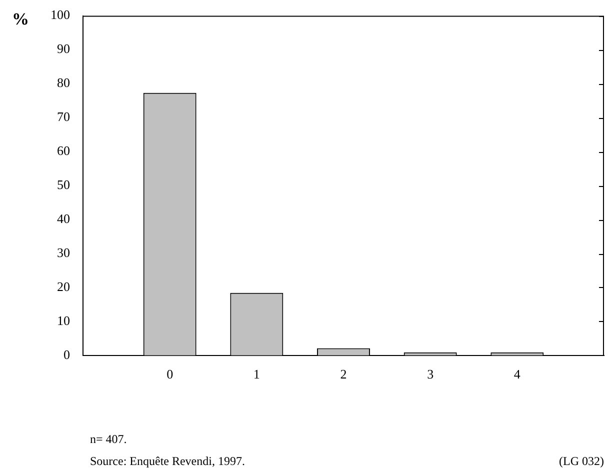 The image size is (616, 475). What do you see at coordinates (63, 218) in the screenshot?
I see `y-tick-label: 40` at bounding box center [63, 218].